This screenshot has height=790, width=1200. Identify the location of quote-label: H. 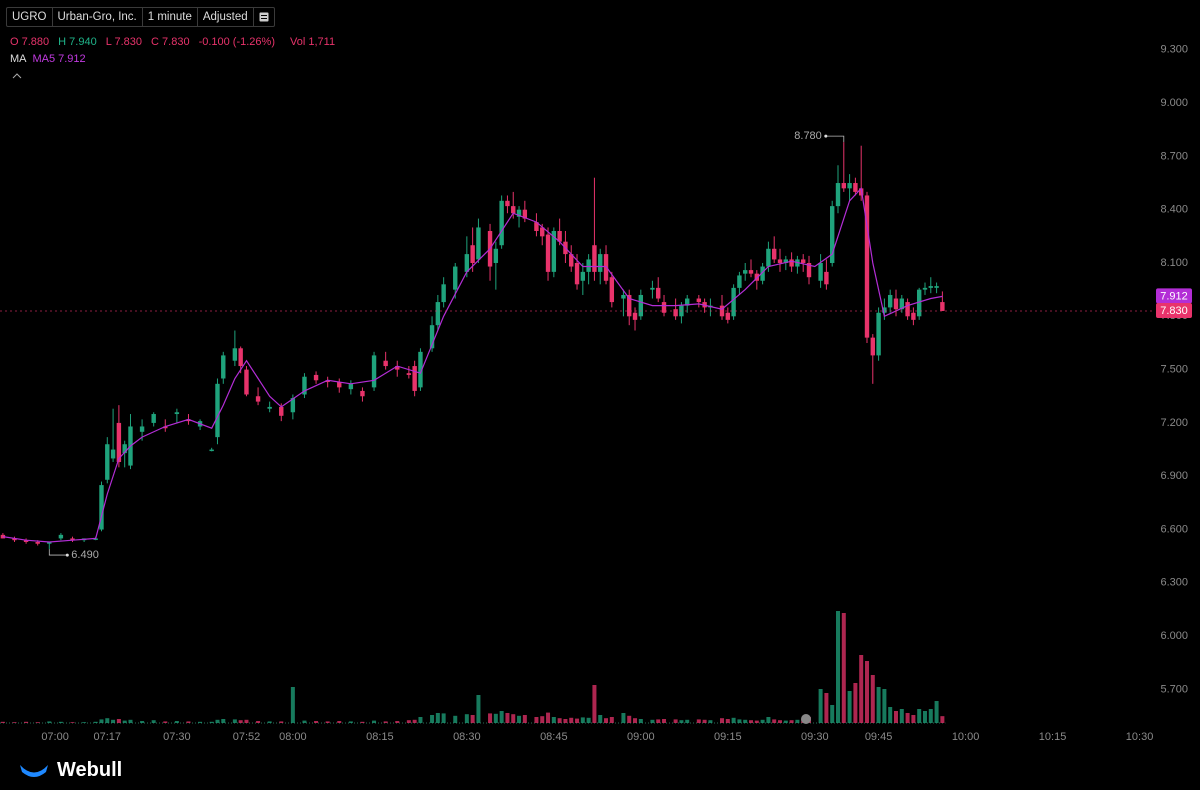
(62, 42).